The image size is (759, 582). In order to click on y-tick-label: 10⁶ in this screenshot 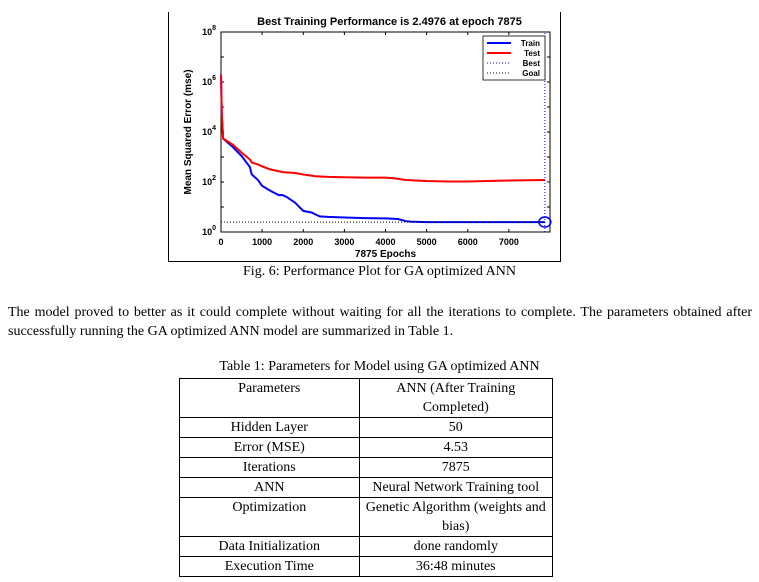, I will do `click(209, 81)`.